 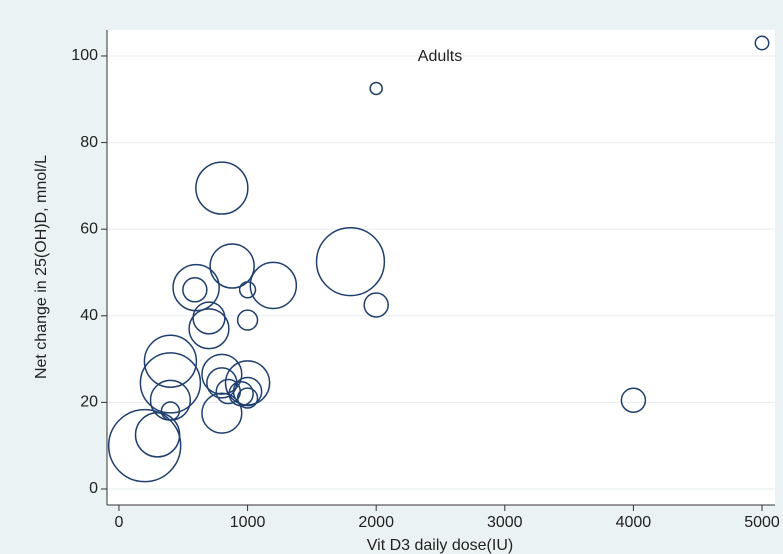 What do you see at coordinates (440, 56) in the screenshot?
I see `annotation: Adults` at bounding box center [440, 56].